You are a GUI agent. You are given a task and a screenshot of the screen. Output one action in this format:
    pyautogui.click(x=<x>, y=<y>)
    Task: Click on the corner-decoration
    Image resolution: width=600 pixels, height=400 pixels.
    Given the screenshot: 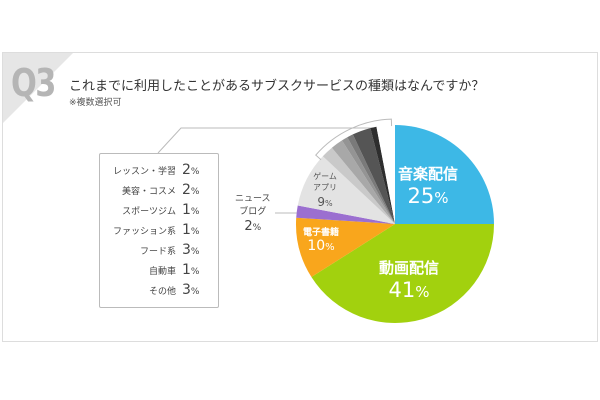 What is the action you would take?
    pyautogui.click(x=38, y=88)
    